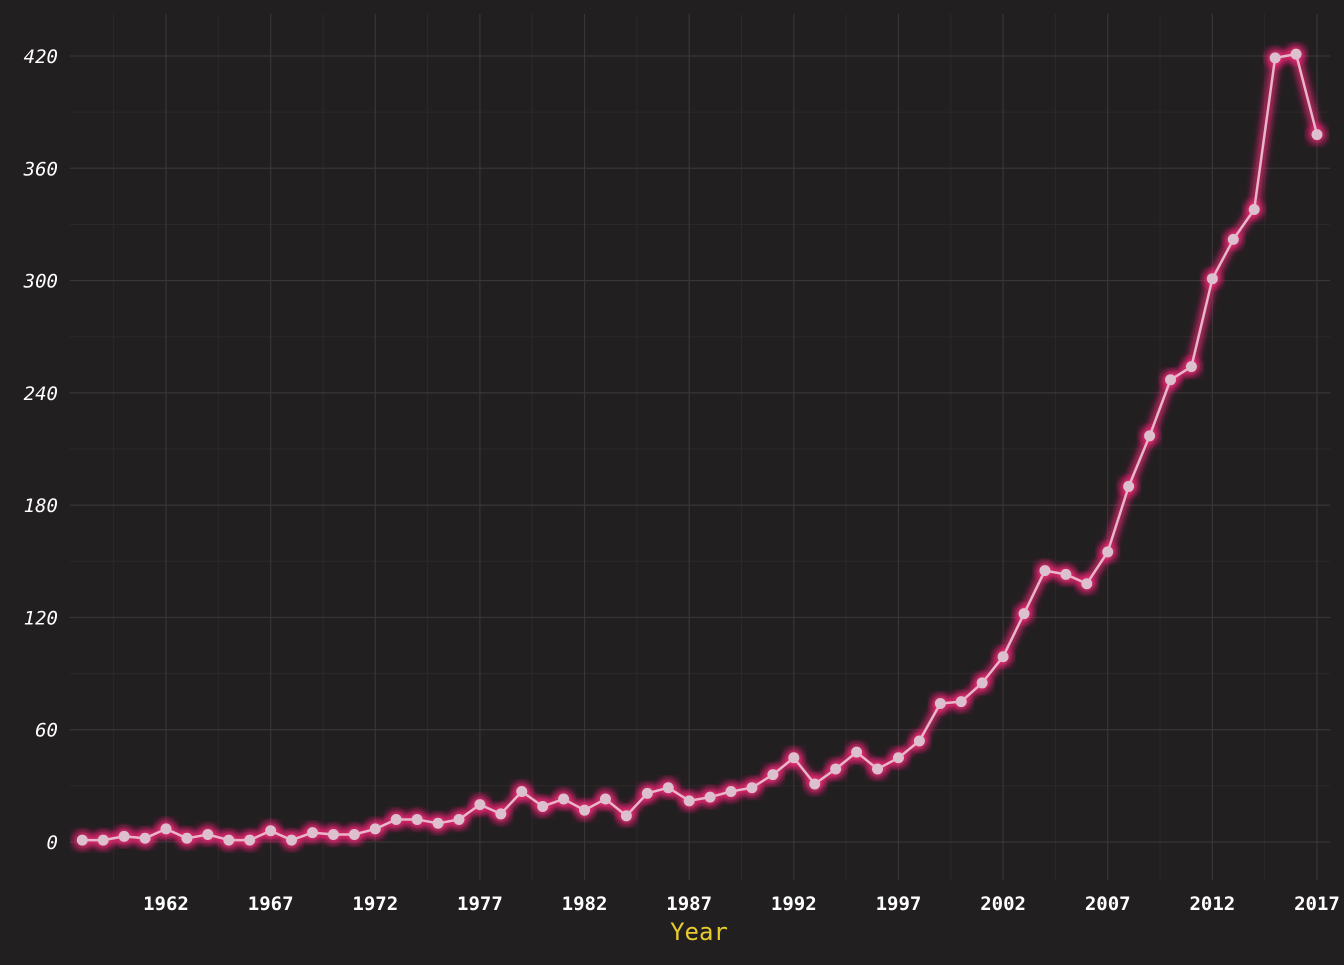 The height and width of the screenshot is (965, 1344). I want to click on x-tick-label: 2007, so click(1108, 904).